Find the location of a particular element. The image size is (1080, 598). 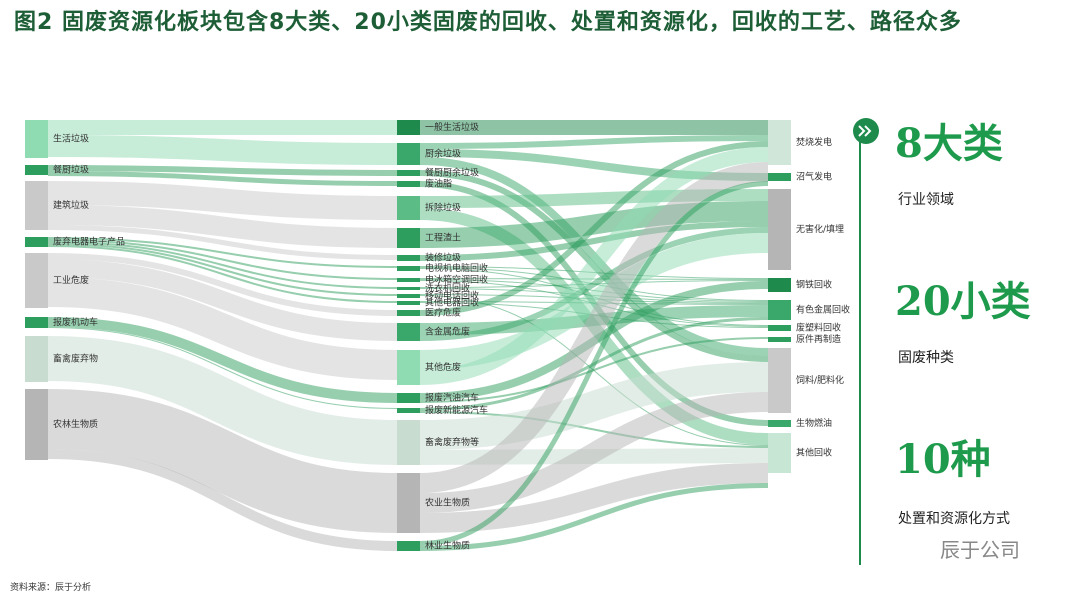

node-label: 畜禽废弃物 is located at coordinates (75, 359).